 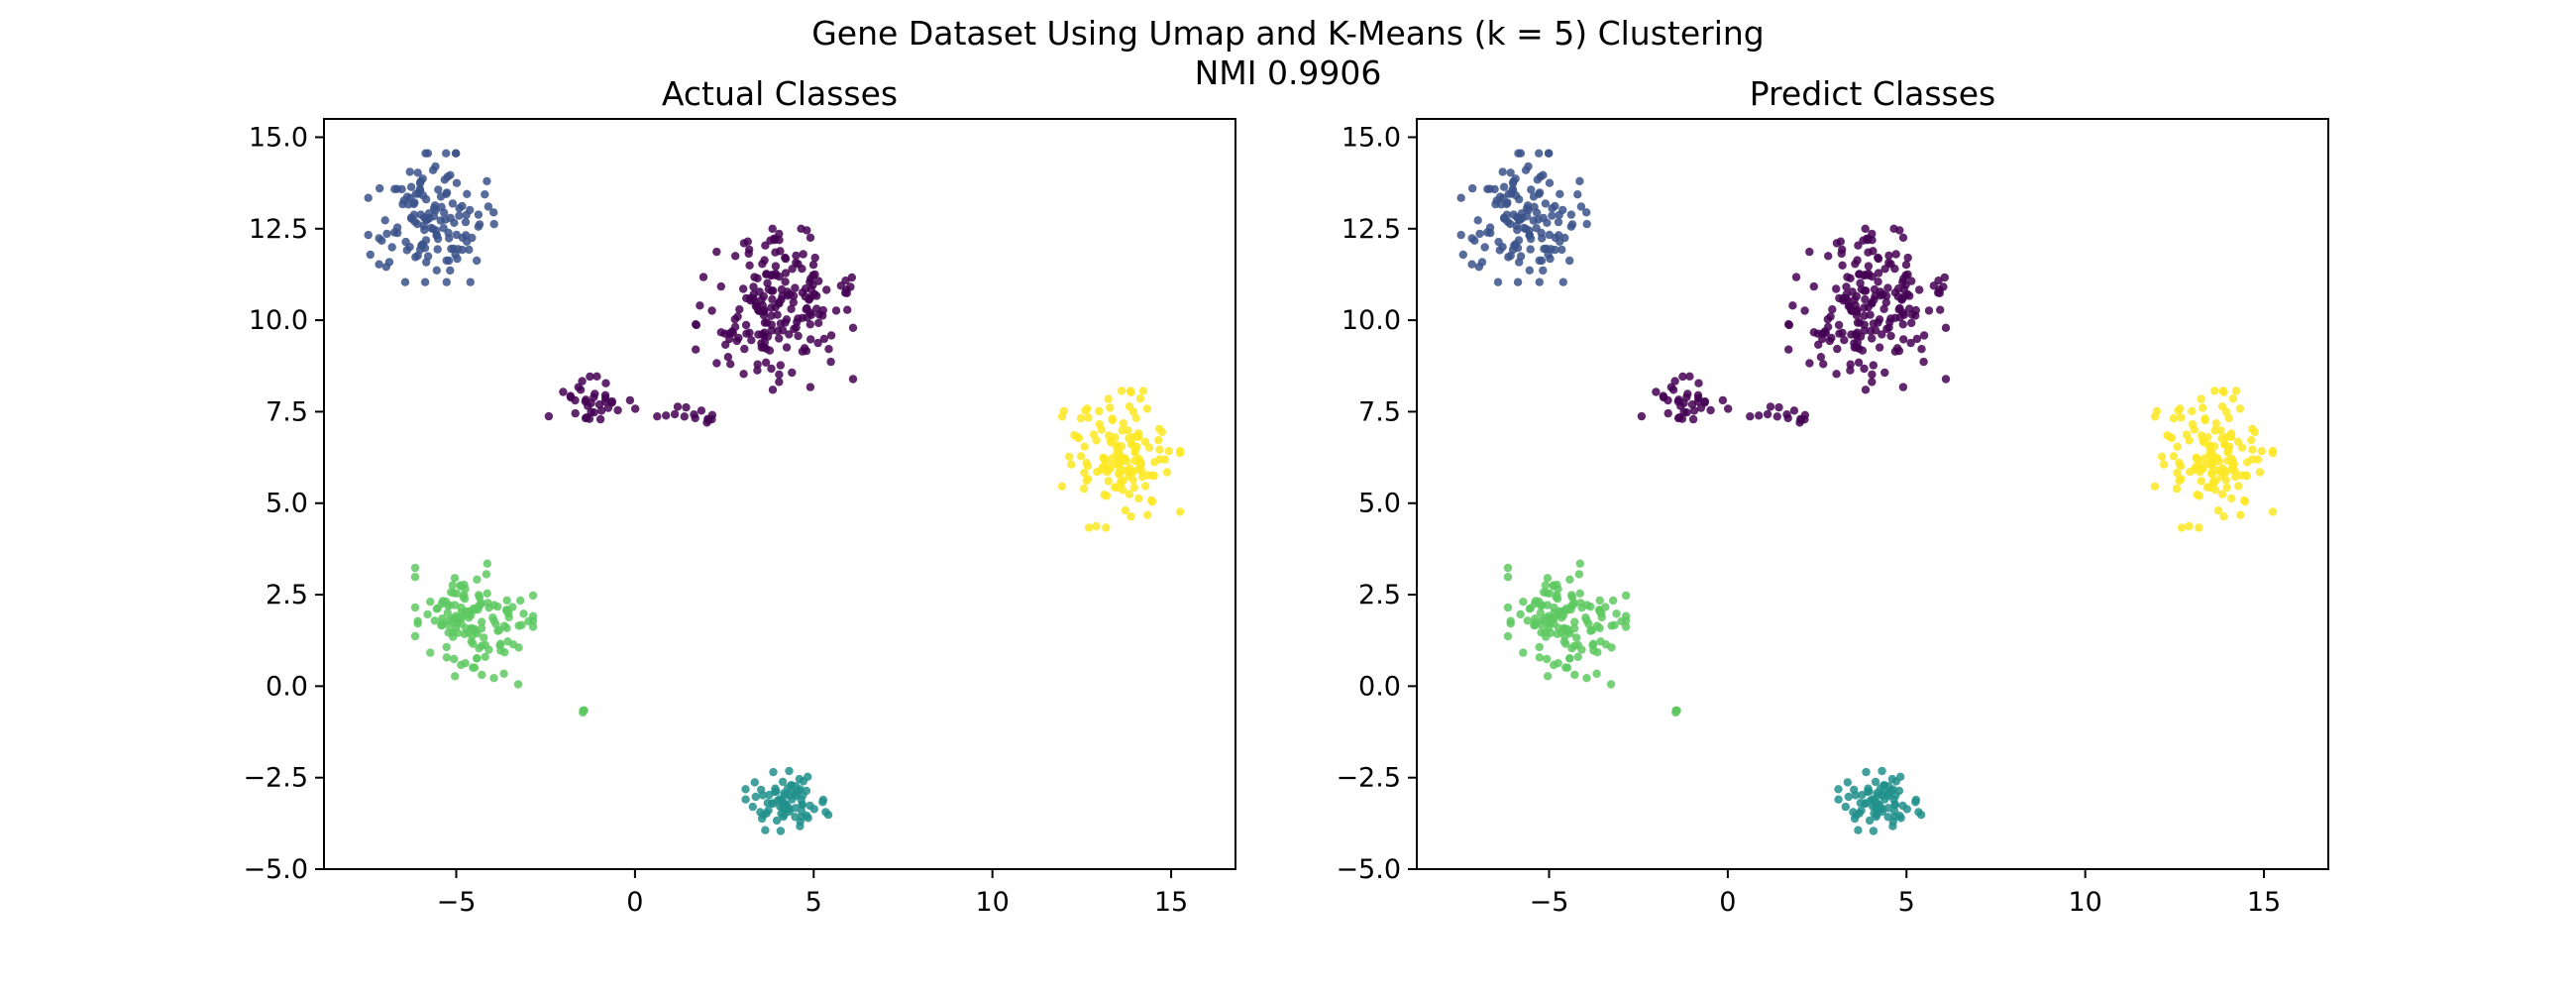 What do you see at coordinates (1379, 504) in the screenshot?
I see `y-tick-label: 5.0` at bounding box center [1379, 504].